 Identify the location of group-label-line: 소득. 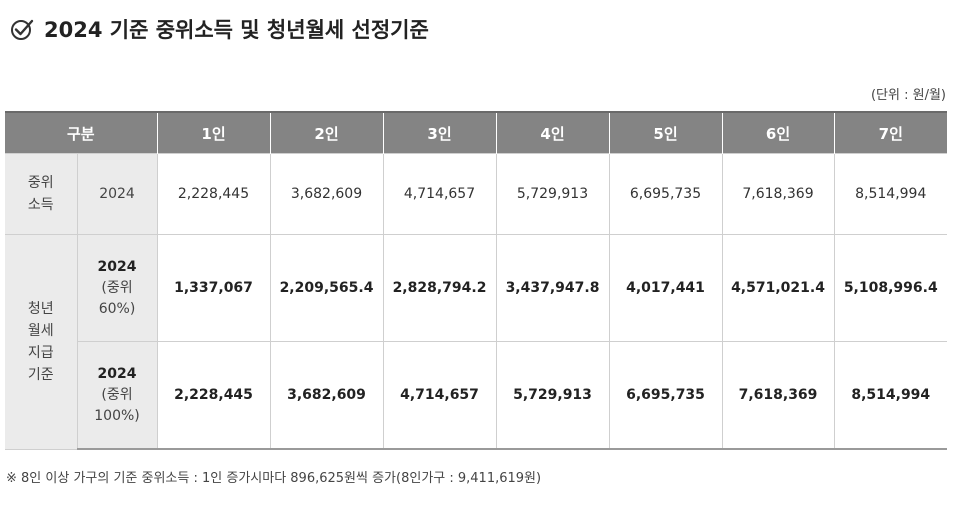
(40, 205).